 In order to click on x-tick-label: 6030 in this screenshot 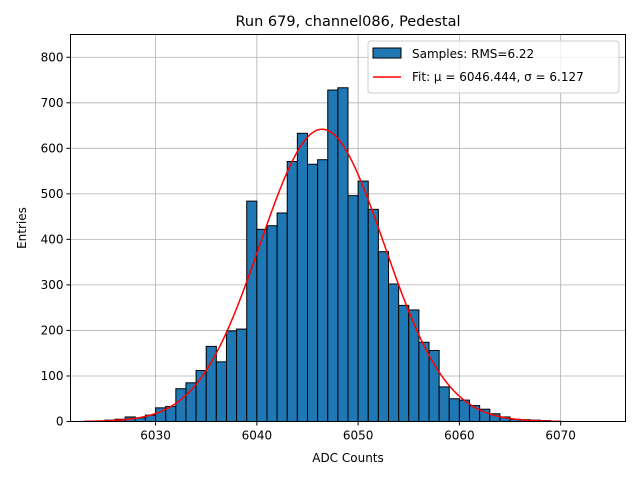, I will do `click(155, 436)`.